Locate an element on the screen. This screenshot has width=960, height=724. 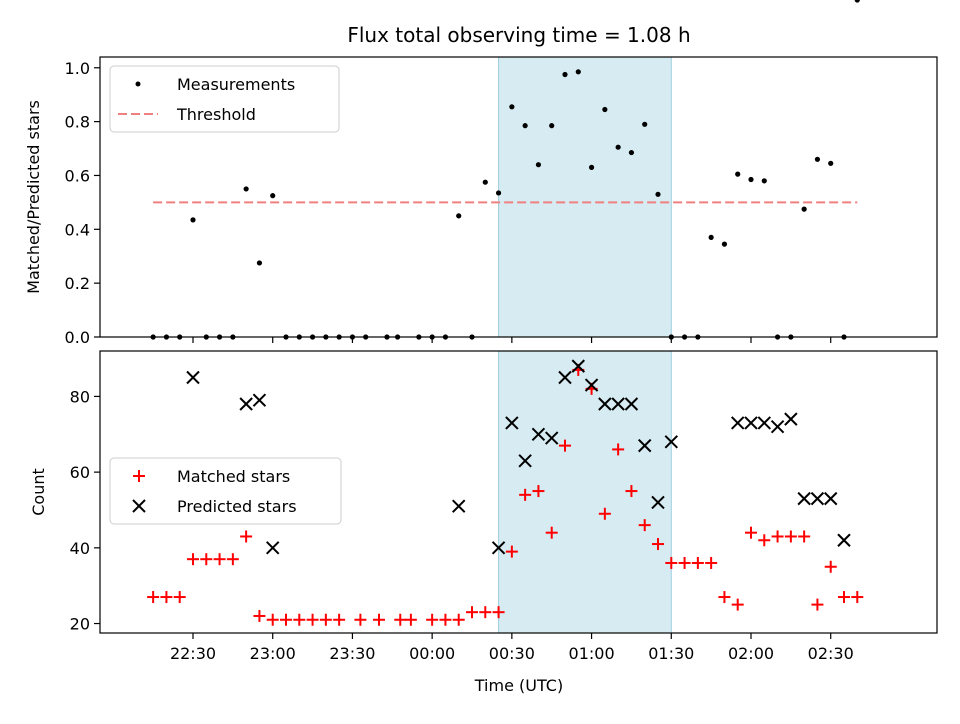
chart-title: Flux total observing time = 1.08 h is located at coordinates (518, 35).